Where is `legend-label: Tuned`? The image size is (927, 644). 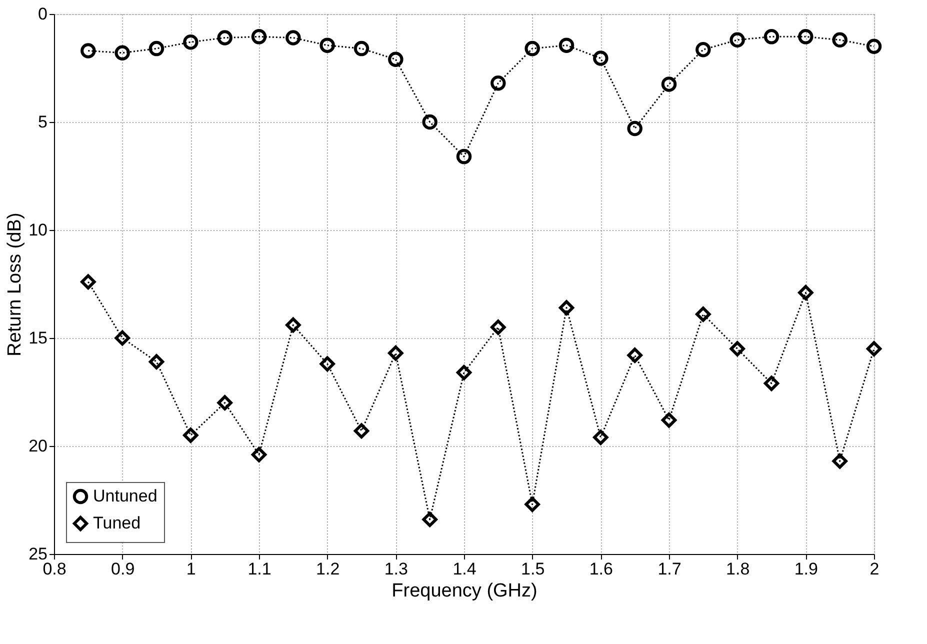 legend-label: Tuned is located at coordinates (117, 523).